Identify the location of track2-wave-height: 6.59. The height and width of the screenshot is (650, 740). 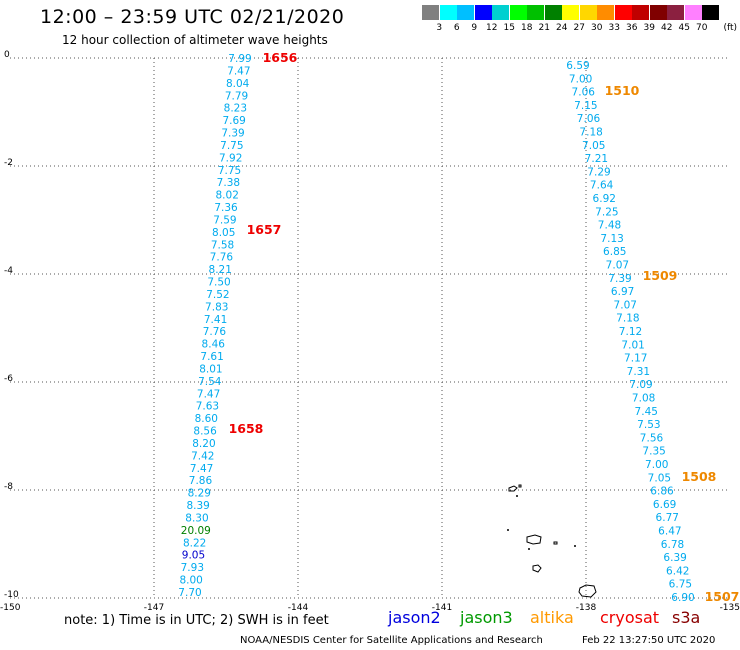
(577, 66).